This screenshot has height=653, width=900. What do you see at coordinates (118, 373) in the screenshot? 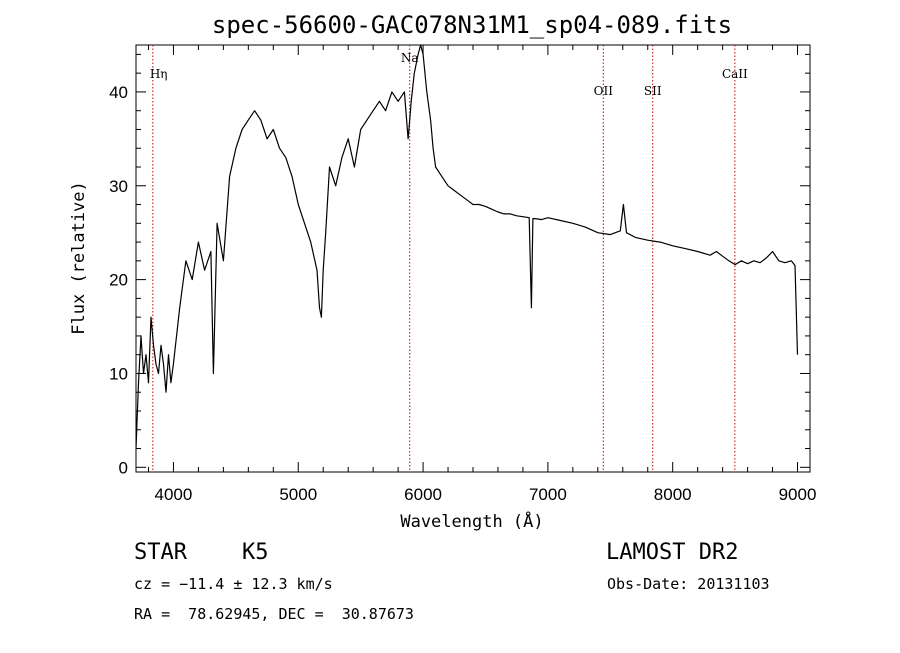
I see `y-tick-label-1: 10` at bounding box center [118, 373].